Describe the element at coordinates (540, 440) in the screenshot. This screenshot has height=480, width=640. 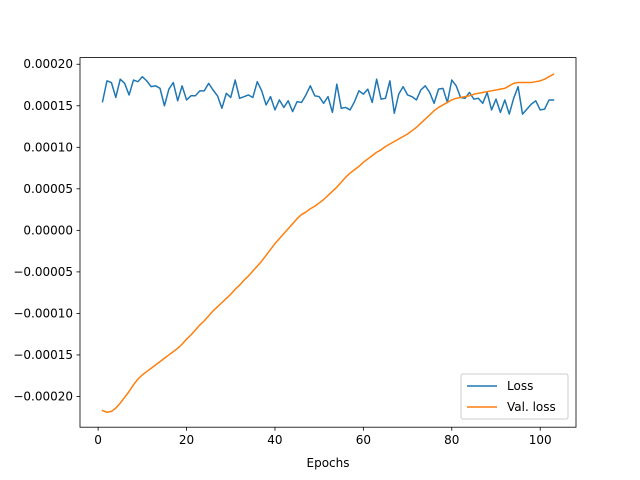
I see `x-tick-label: 100` at that location.